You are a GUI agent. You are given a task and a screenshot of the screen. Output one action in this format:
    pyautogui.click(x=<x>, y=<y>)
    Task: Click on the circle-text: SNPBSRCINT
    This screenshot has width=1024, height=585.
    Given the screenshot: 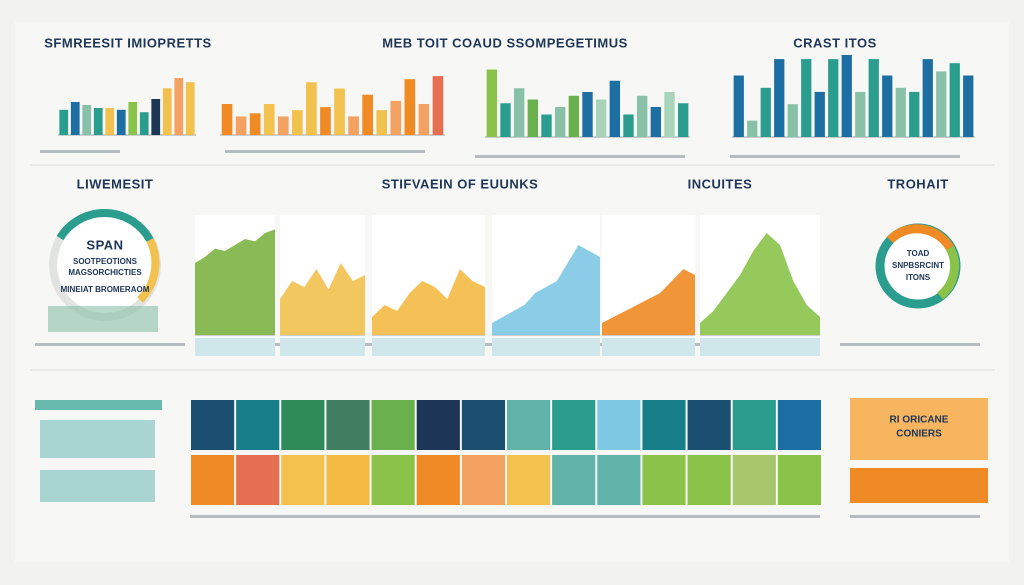 What is the action you would take?
    pyautogui.click(x=918, y=265)
    